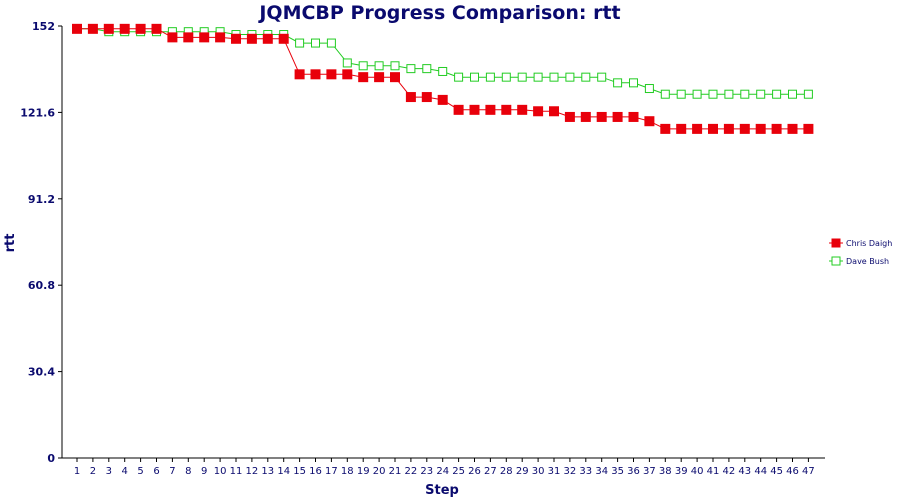 This screenshot has height=500, width=900. I want to click on x-tick-label: 26, so click(474, 471).